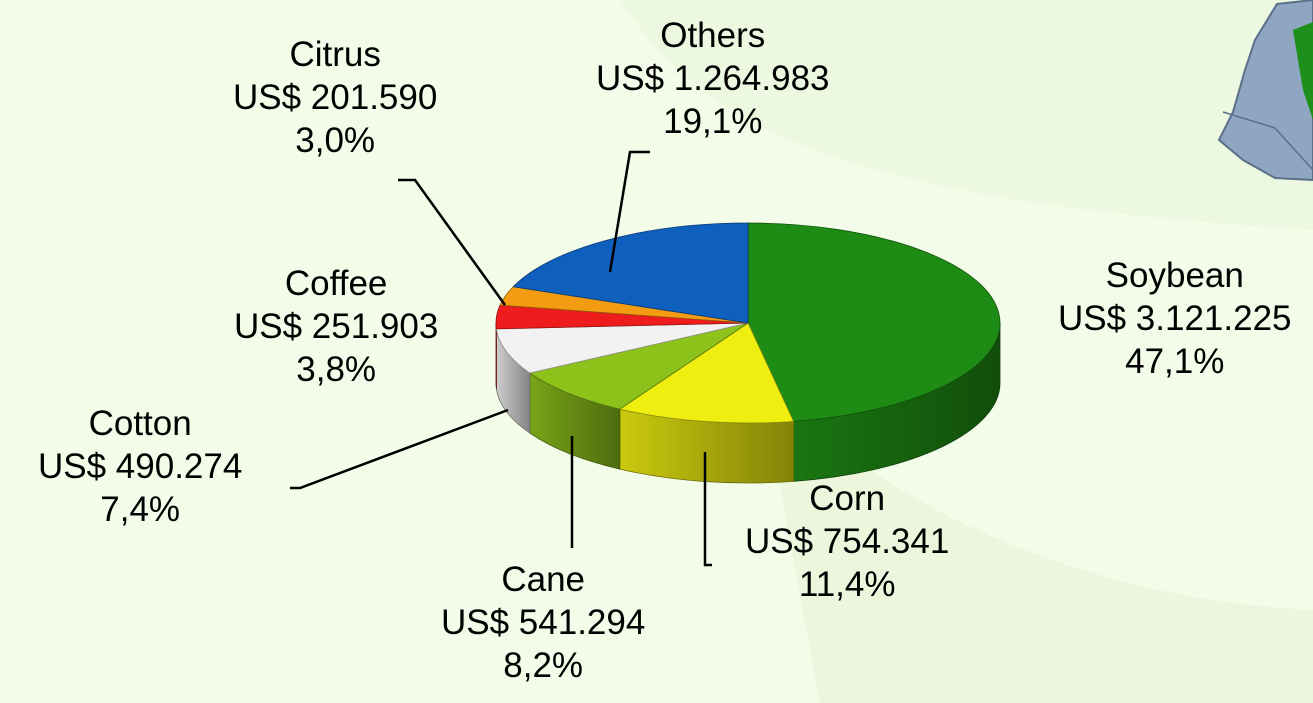 The width and height of the screenshot is (1313, 703). I want to click on leader-line-cotton, so click(399, 449).